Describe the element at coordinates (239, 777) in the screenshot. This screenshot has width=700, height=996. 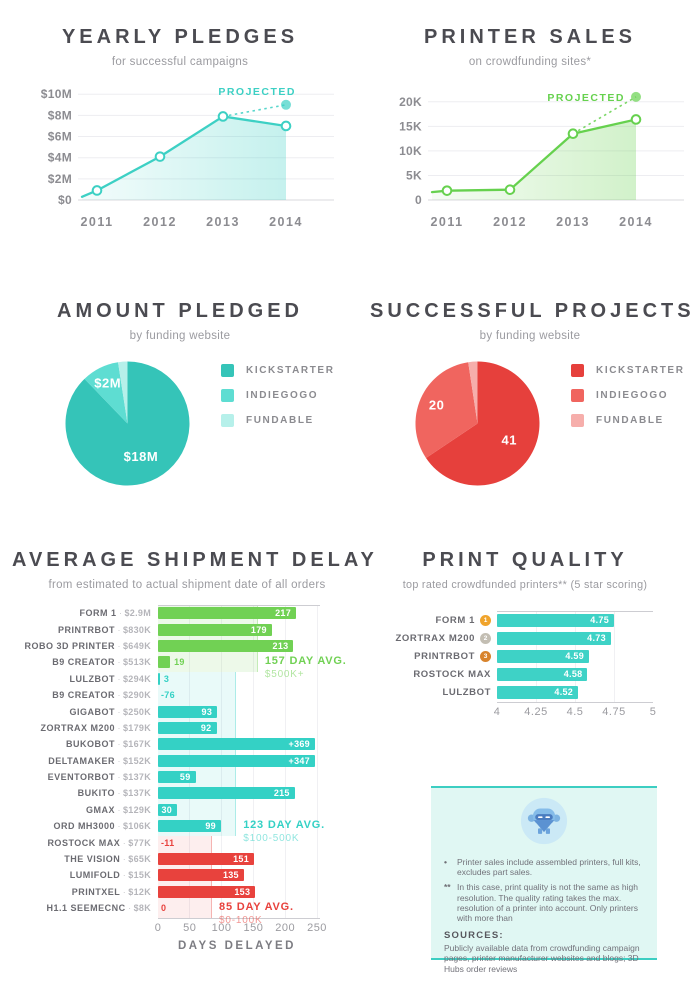
I see `bar-zone: 59` at that location.